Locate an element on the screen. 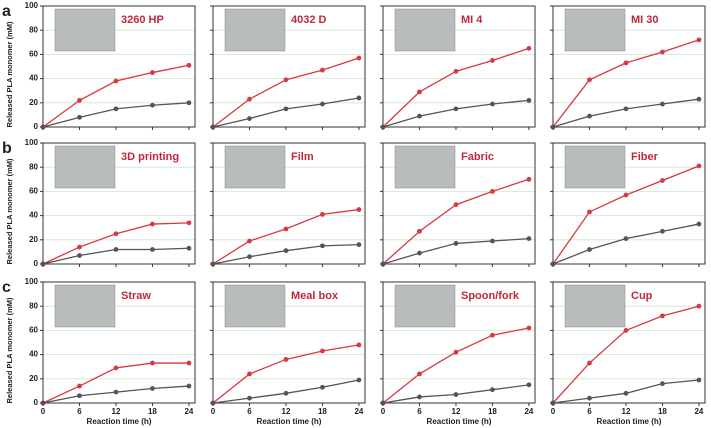 The image size is (711, 428). subplot: 0 6 12 18 24 Spoon/fork Reaction time (h) is located at coordinates (458, 353).